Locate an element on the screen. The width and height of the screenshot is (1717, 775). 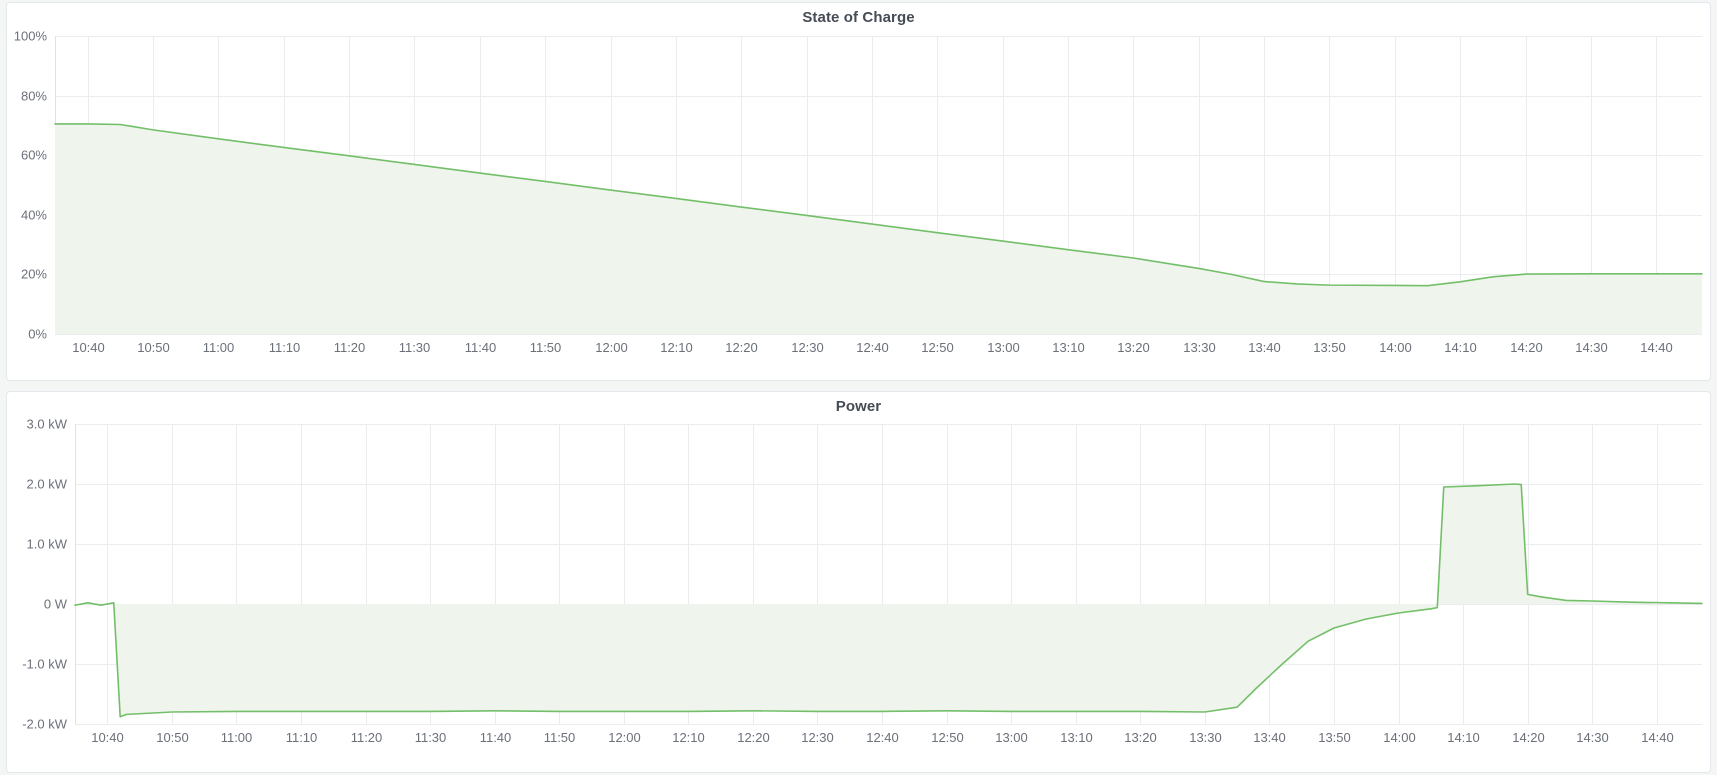
y-axis-tick-label: 1.0 kW is located at coordinates (47, 544).